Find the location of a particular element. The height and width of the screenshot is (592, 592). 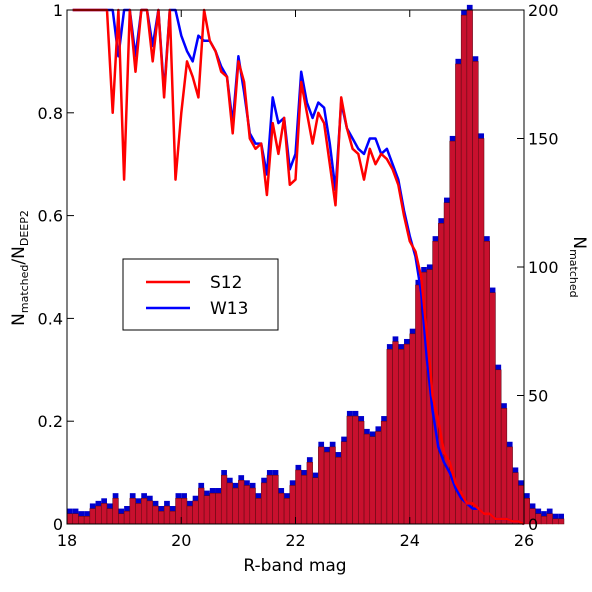

legend-box is located at coordinates (200, 294).